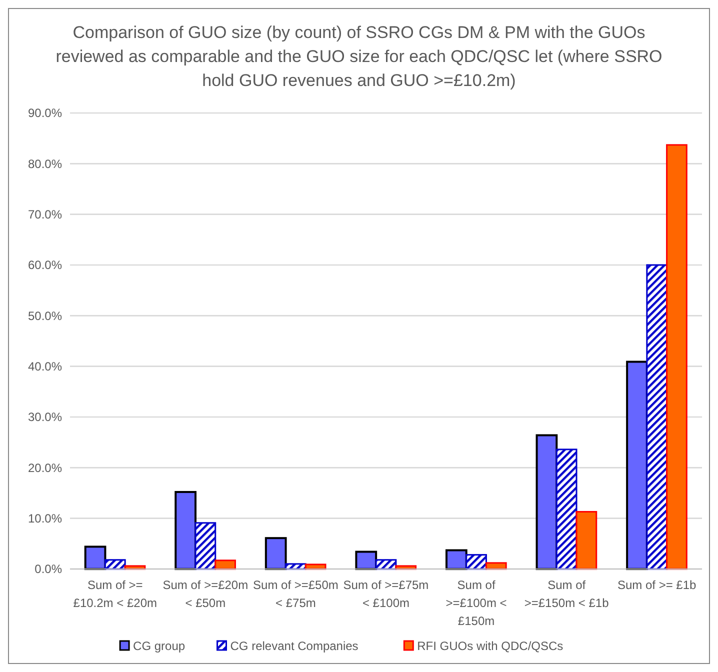 The width and height of the screenshot is (718, 672). I want to click on x-tick-label: Sum of >=£50m < £75m, so click(295, 594).